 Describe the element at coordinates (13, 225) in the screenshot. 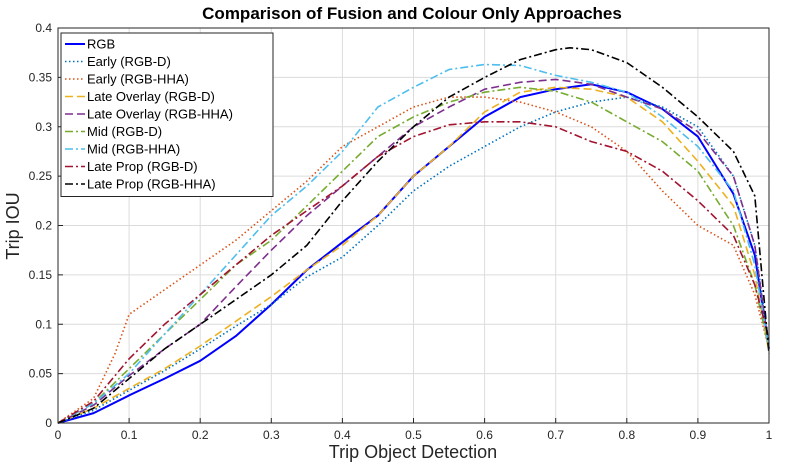

I see `y-axis-label: Trip IOU` at that location.